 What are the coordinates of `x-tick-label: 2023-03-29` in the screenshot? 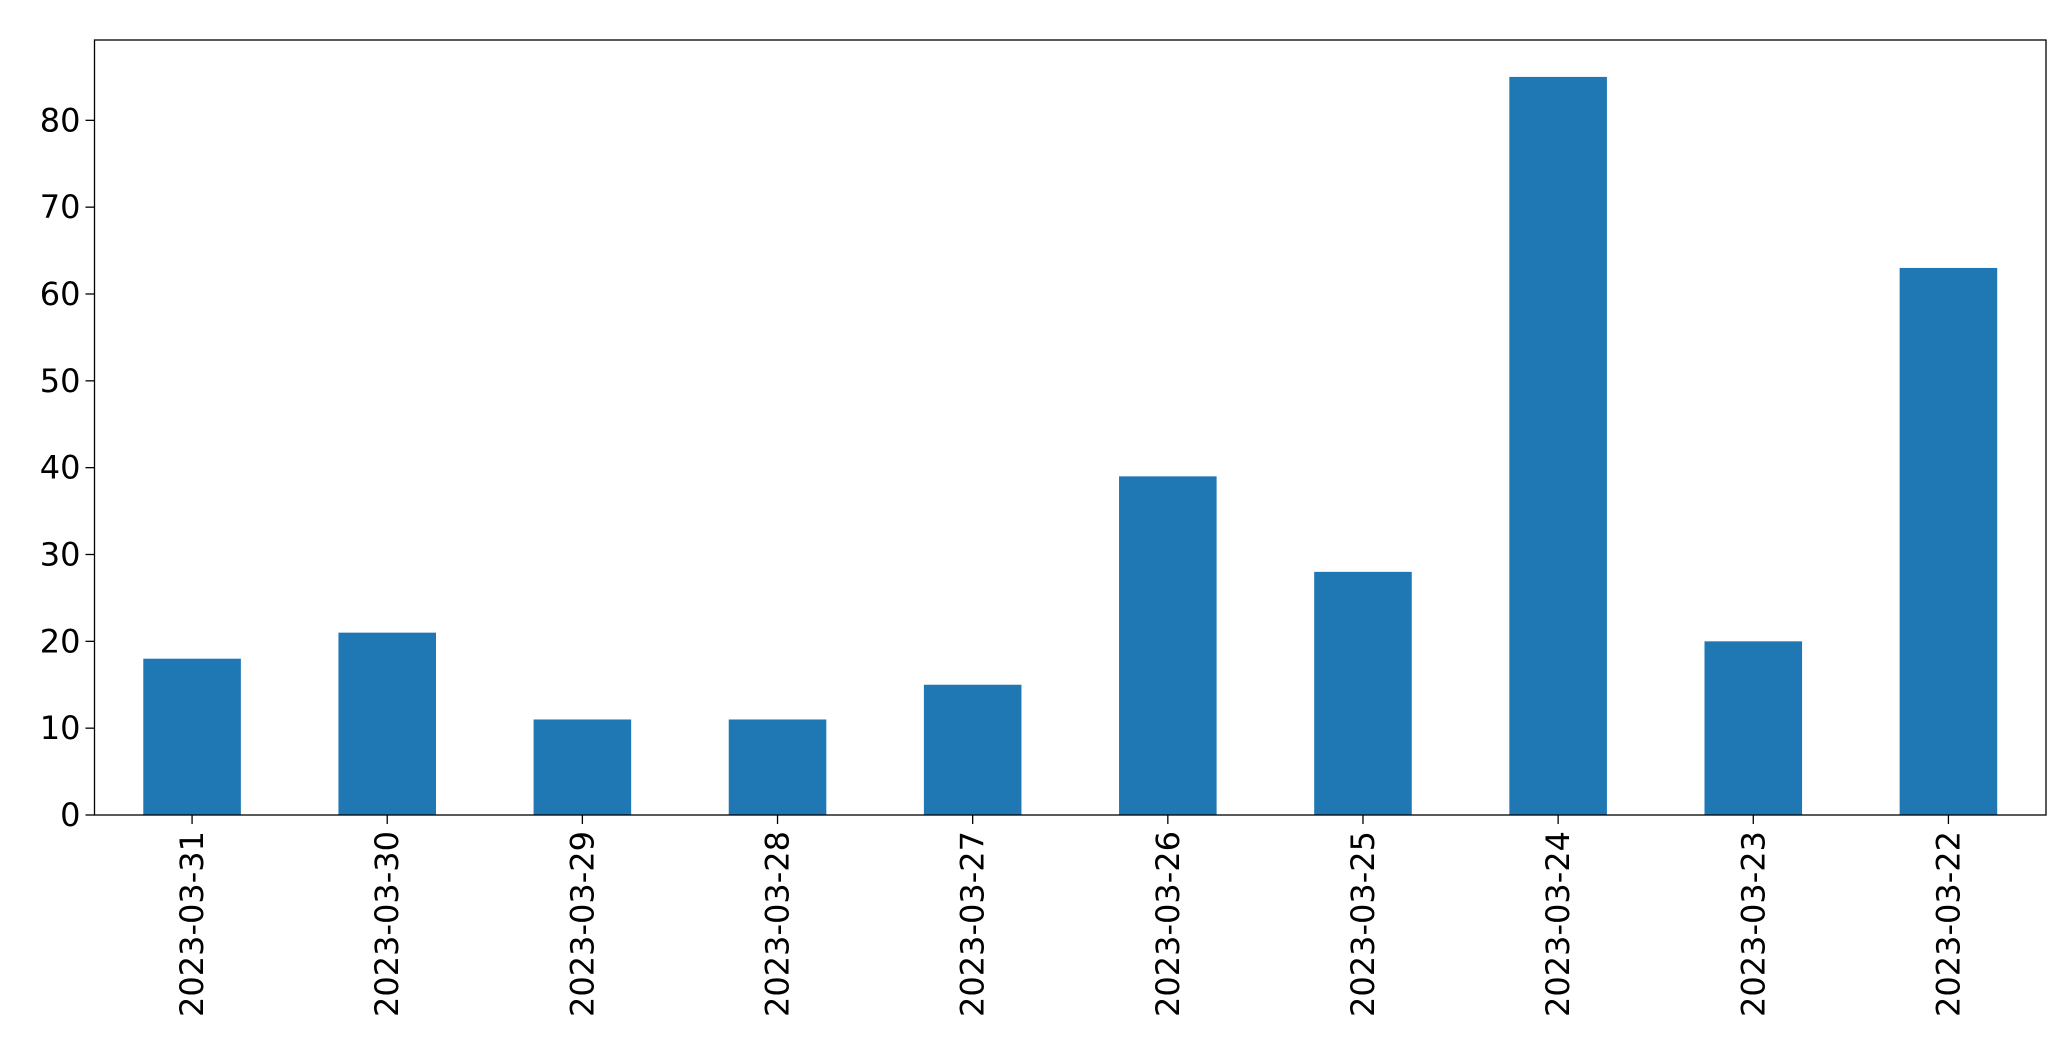 It's located at (582, 924).